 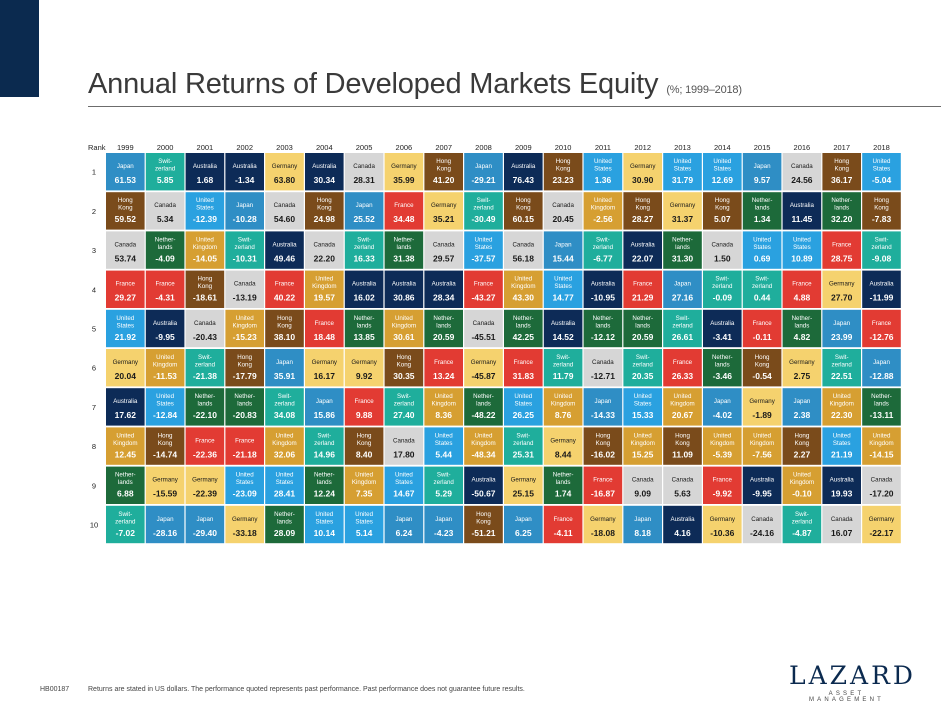 I want to click on cell-value: 29.27, so click(x=126, y=298).